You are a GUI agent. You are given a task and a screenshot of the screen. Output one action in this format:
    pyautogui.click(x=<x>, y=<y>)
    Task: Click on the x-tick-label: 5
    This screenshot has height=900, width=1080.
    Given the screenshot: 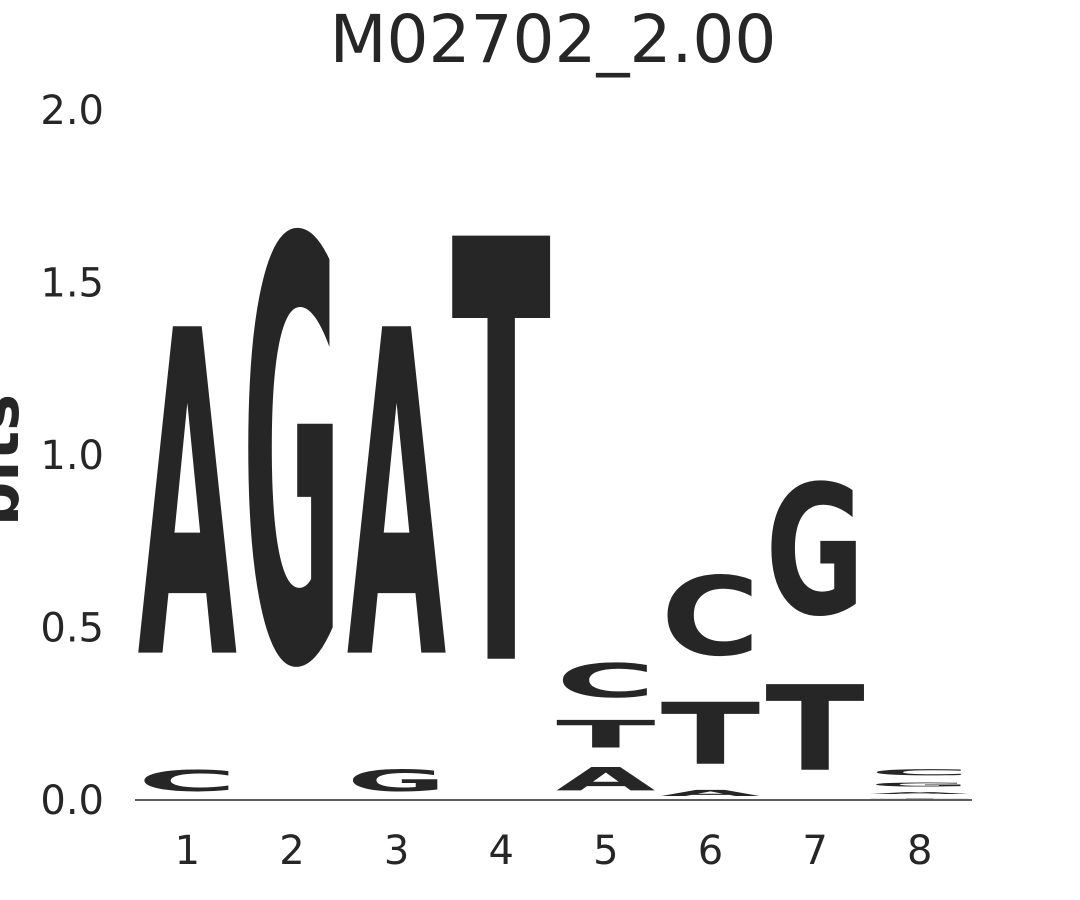 What is the action you would take?
    pyautogui.click(x=605, y=851)
    